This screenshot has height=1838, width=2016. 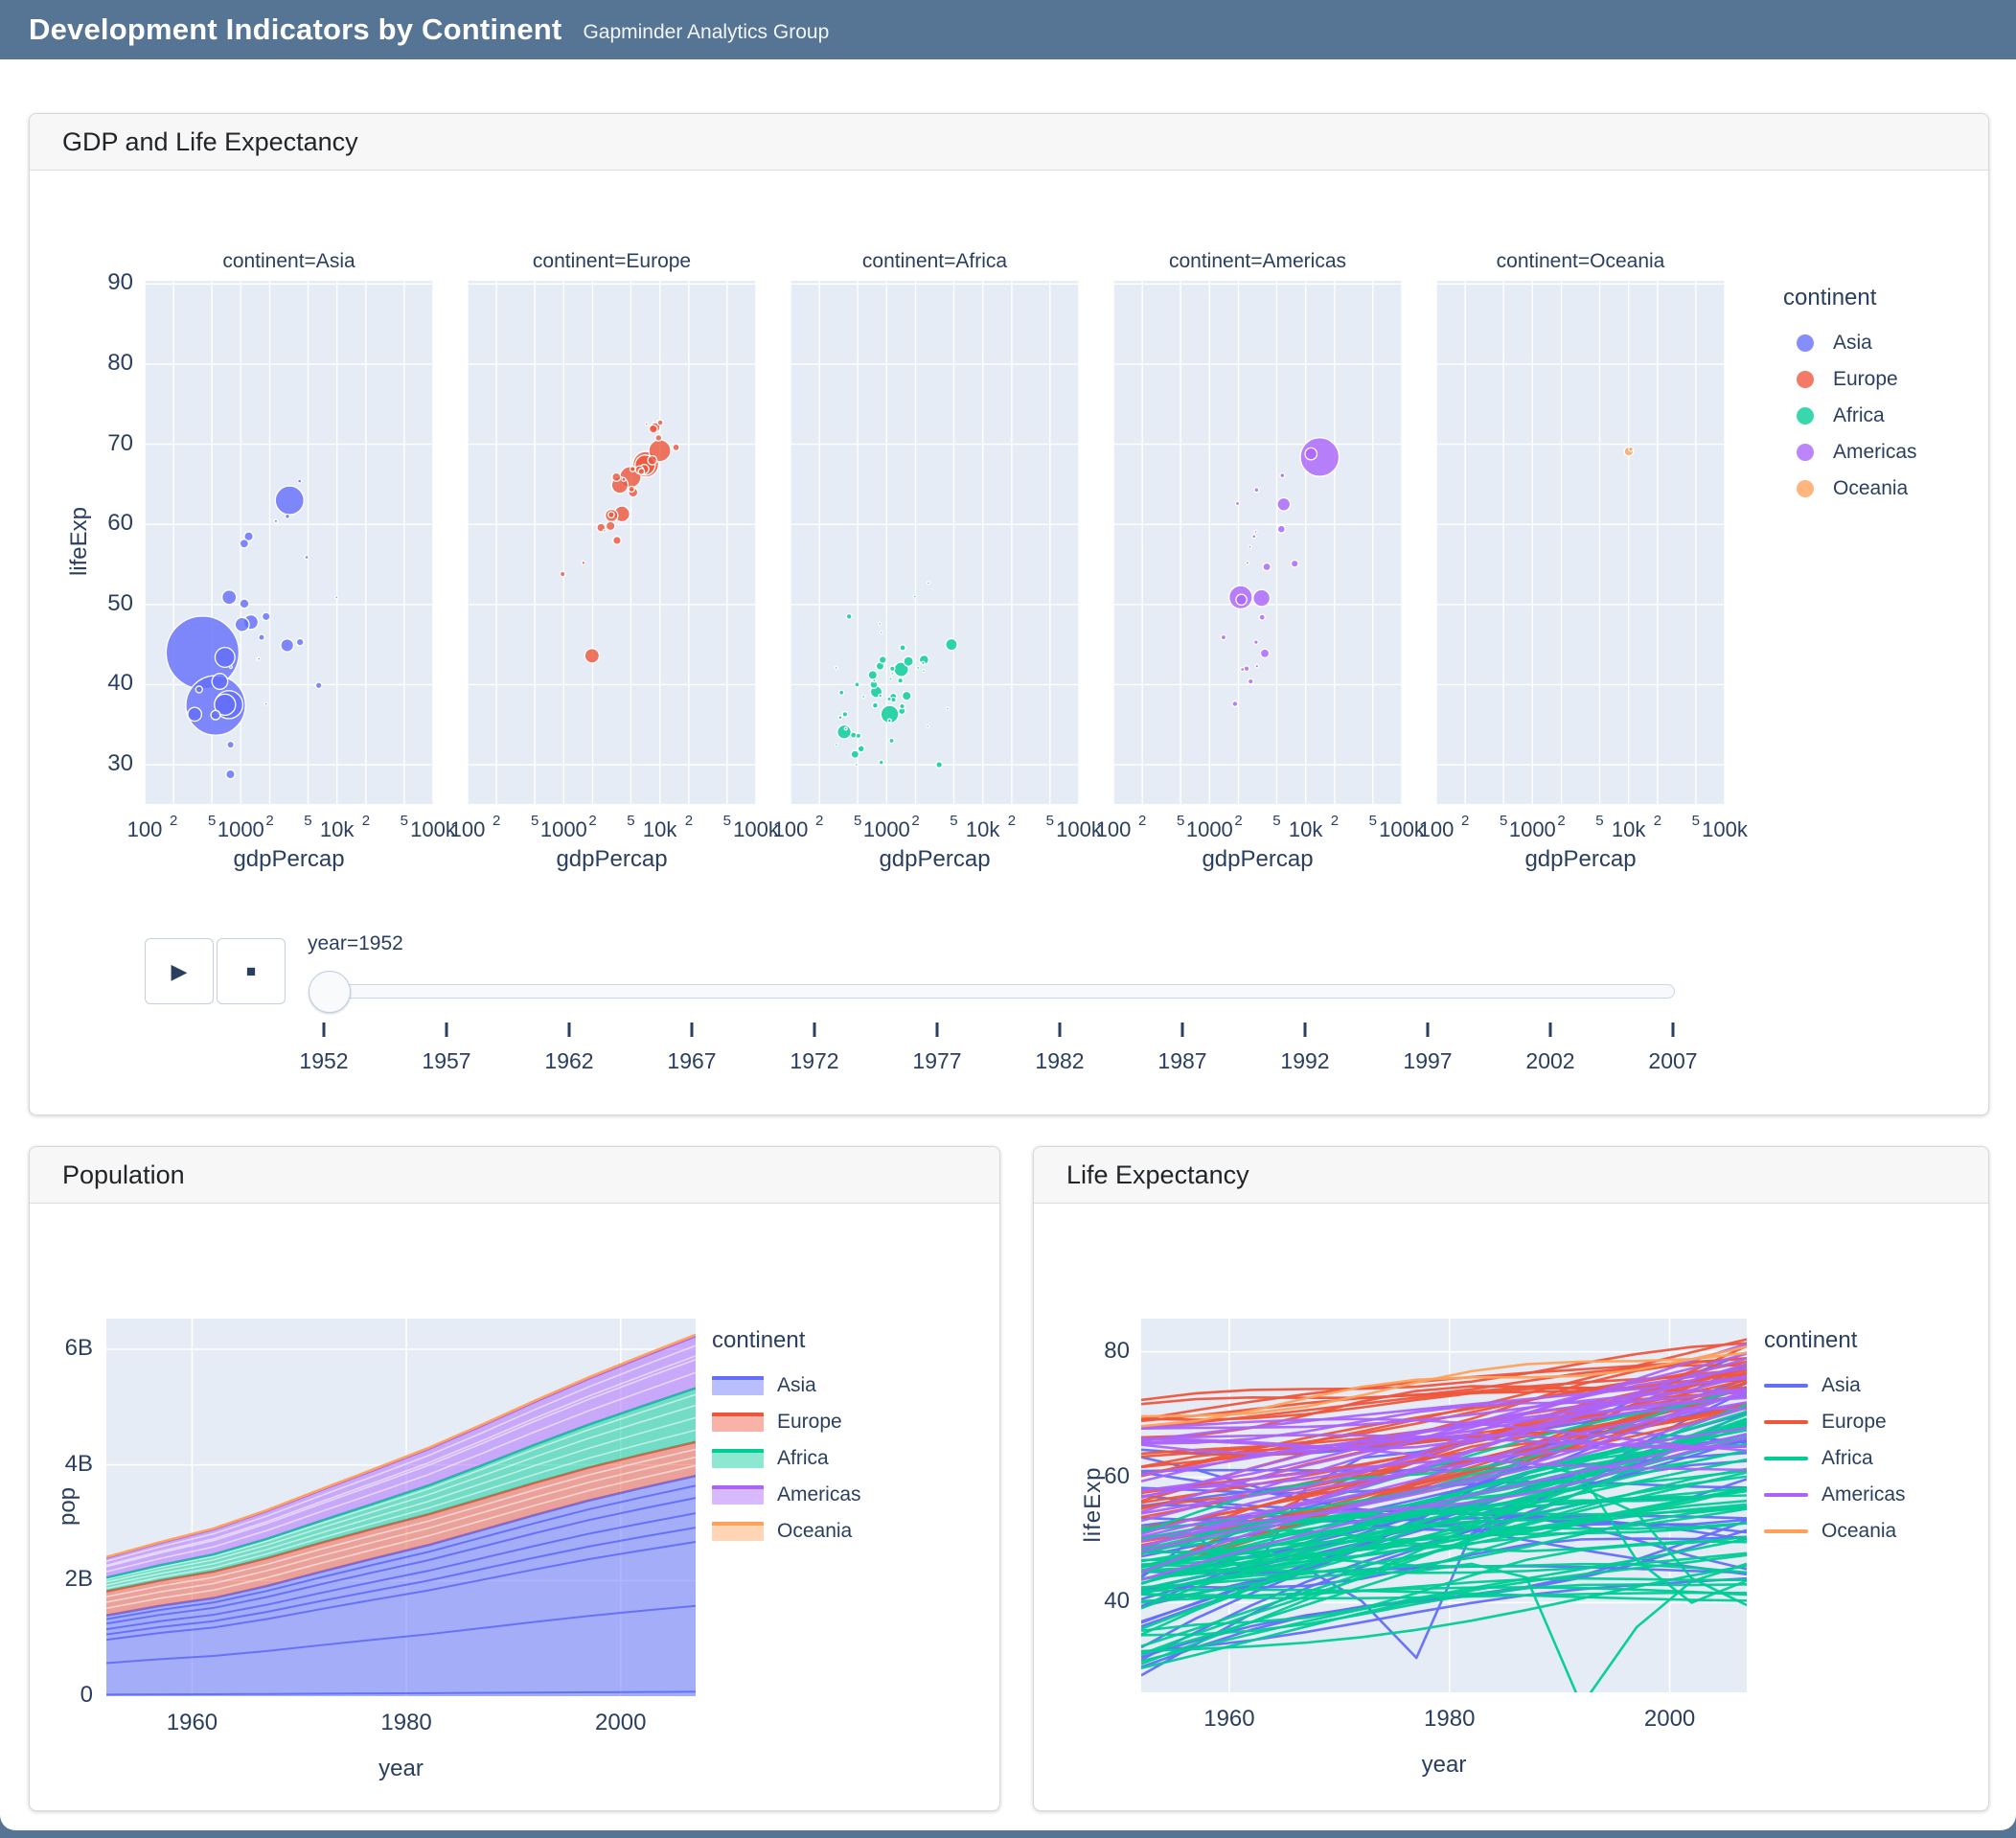 I want to click on legend-item-label: Europe, so click(x=1865, y=379).